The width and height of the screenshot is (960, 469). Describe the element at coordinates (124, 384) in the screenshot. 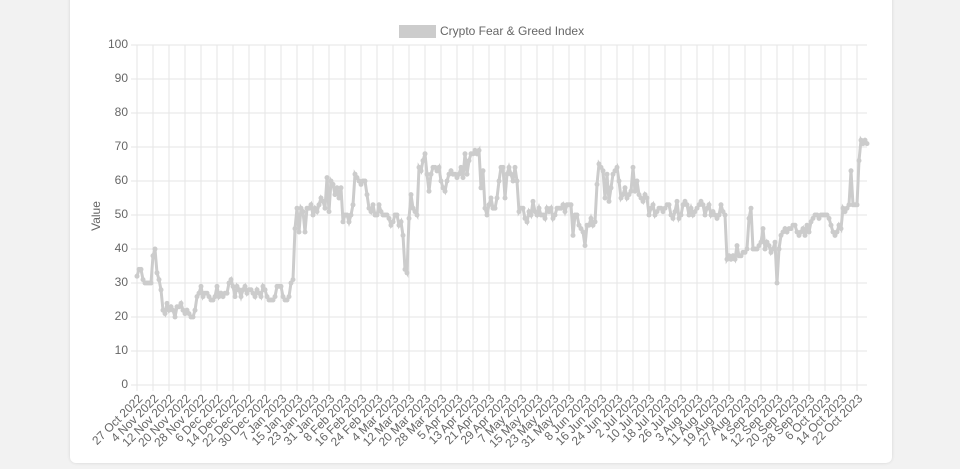

I see `y-tick-label: 0` at that location.